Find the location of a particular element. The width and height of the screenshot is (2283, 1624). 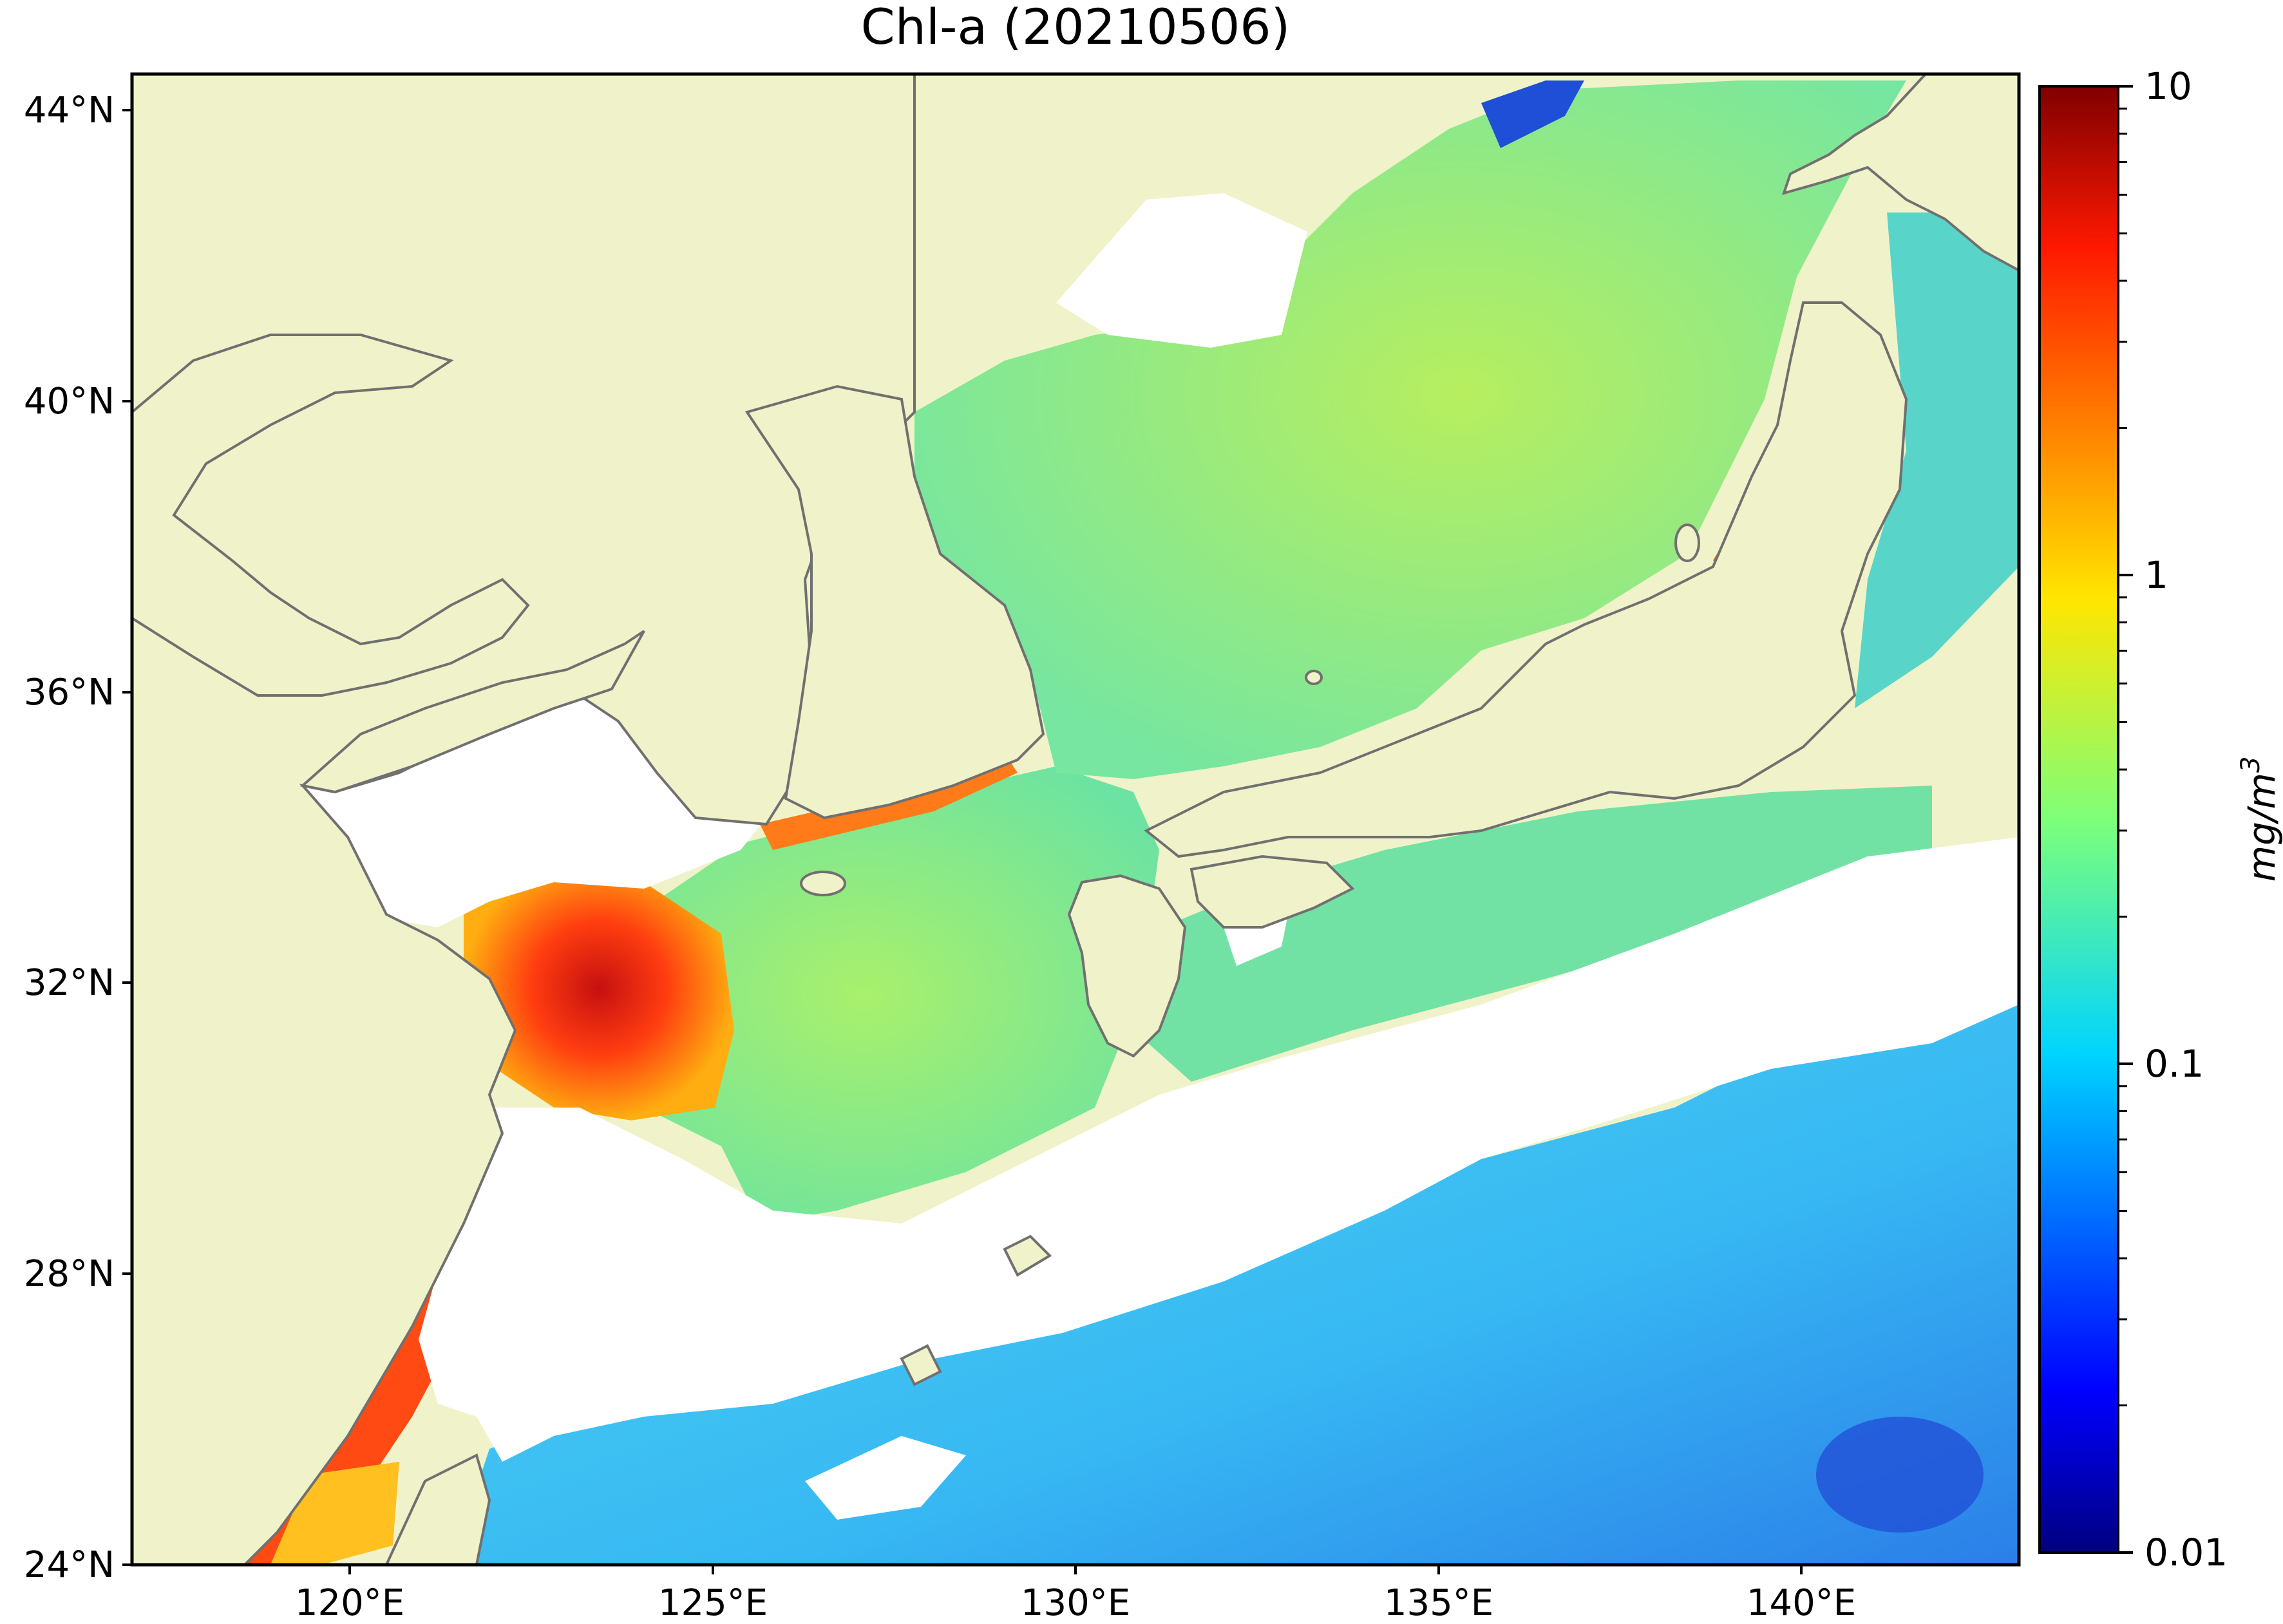

korean-peninsula is located at coordinates (894, 602).